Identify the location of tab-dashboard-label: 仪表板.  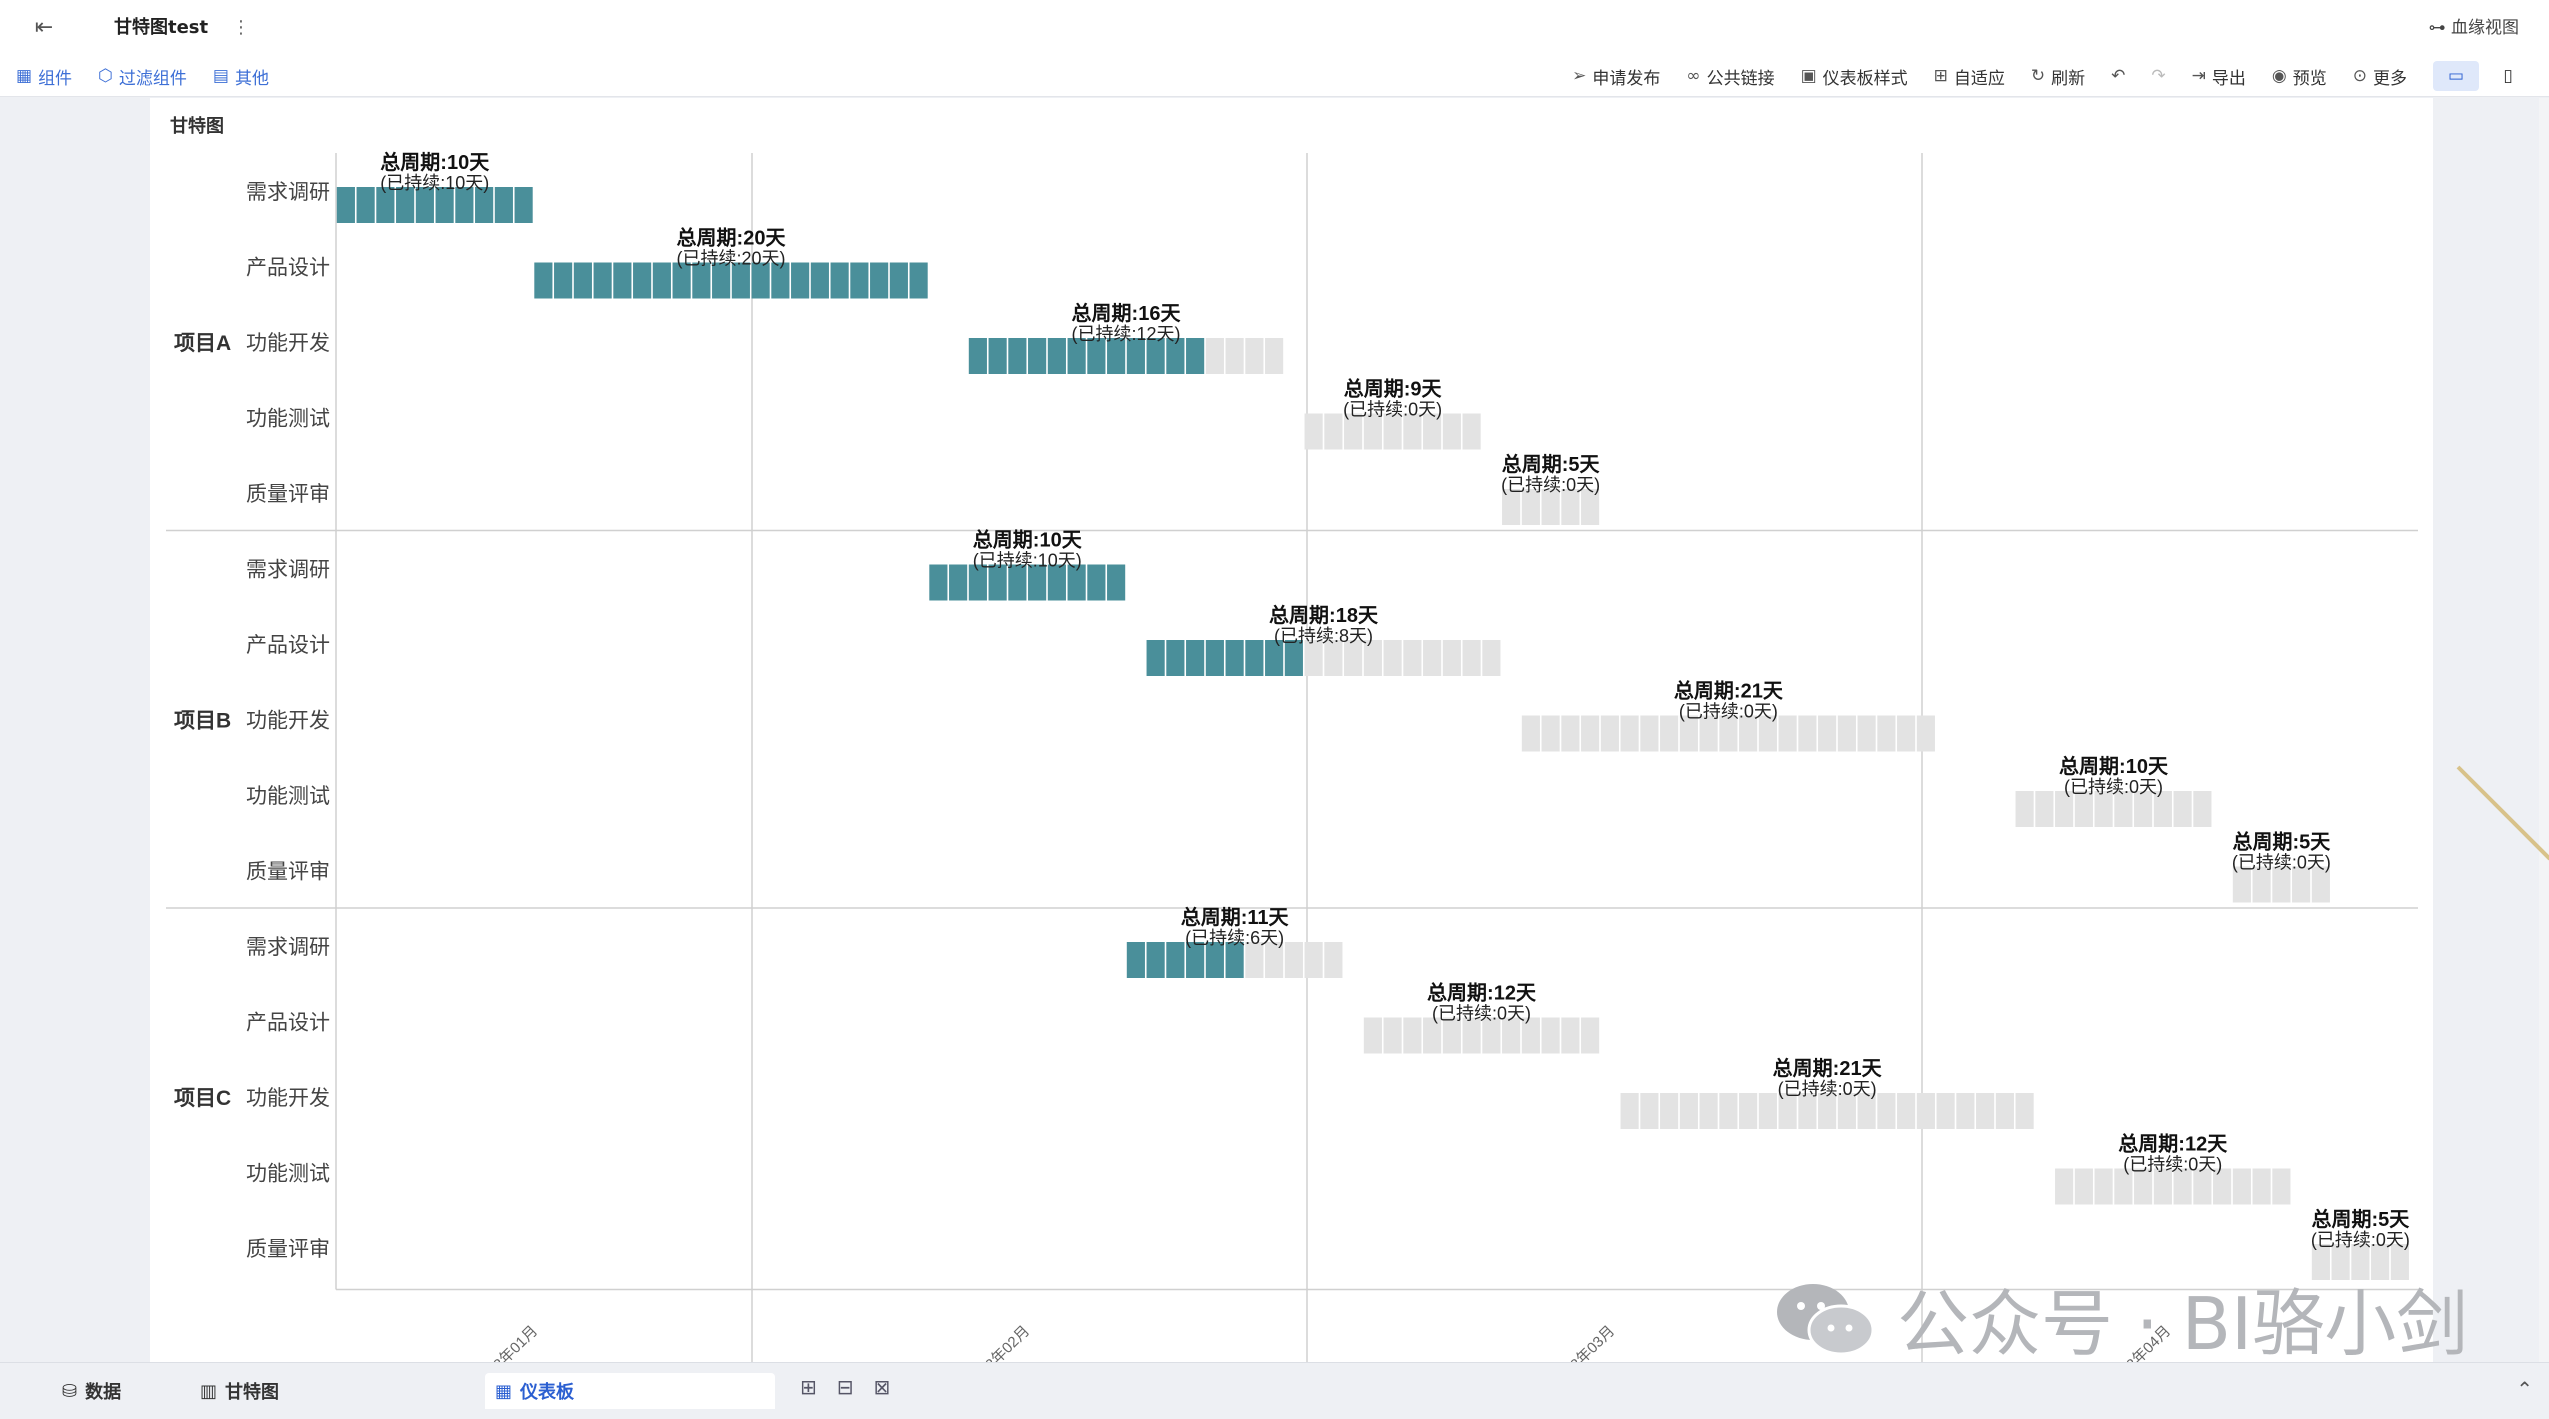
(547, 1392).